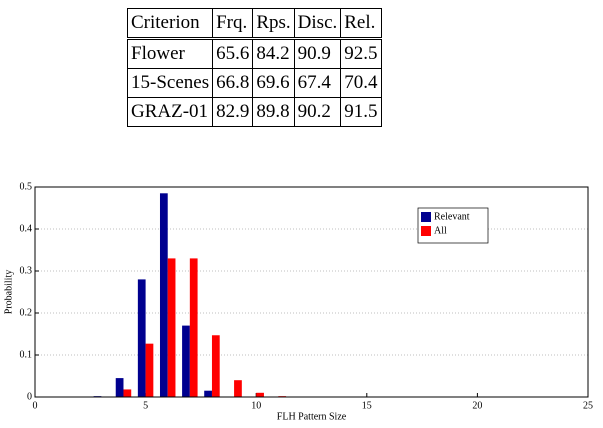 This screenshot has height=428, width=603. Describe the element at coordinates (145, 405) in the screenshot. I see `x-tick-label: 5` at that location.